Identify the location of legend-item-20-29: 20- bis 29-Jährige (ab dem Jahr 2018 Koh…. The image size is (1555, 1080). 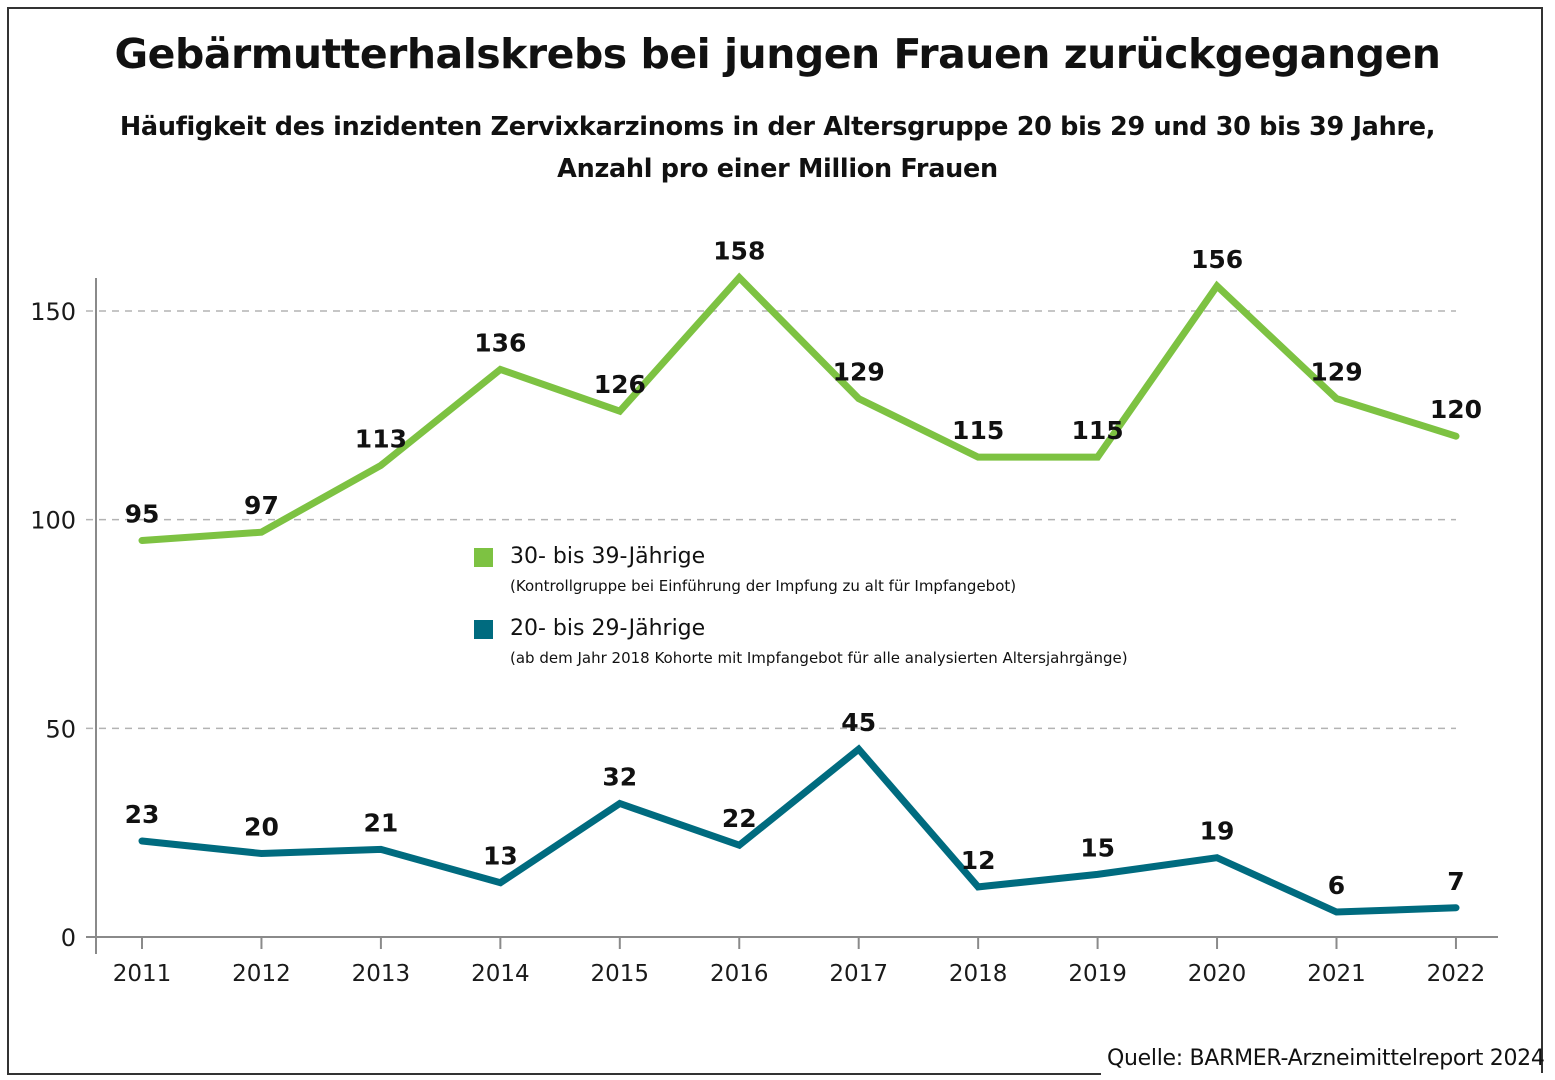
(801, 641).